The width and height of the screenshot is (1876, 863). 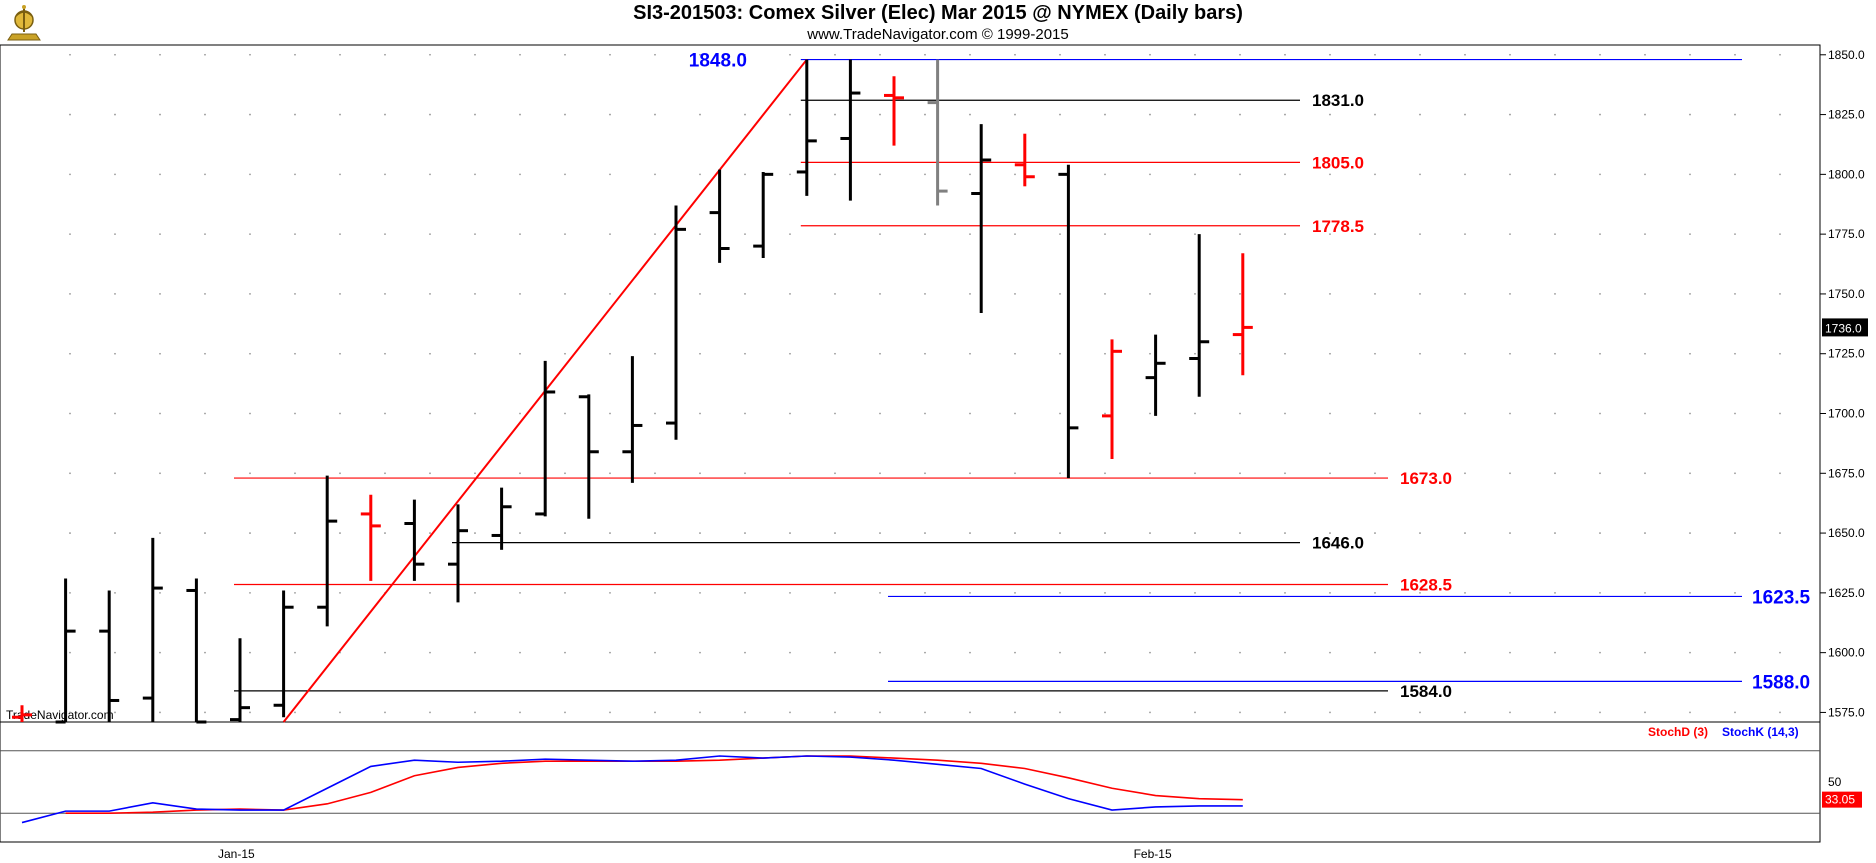 What do you see at coordinates (1426, 691) in the screenshot?
I see `level-label-1584.0: 1584.0` at bounding box center [1426, 691].